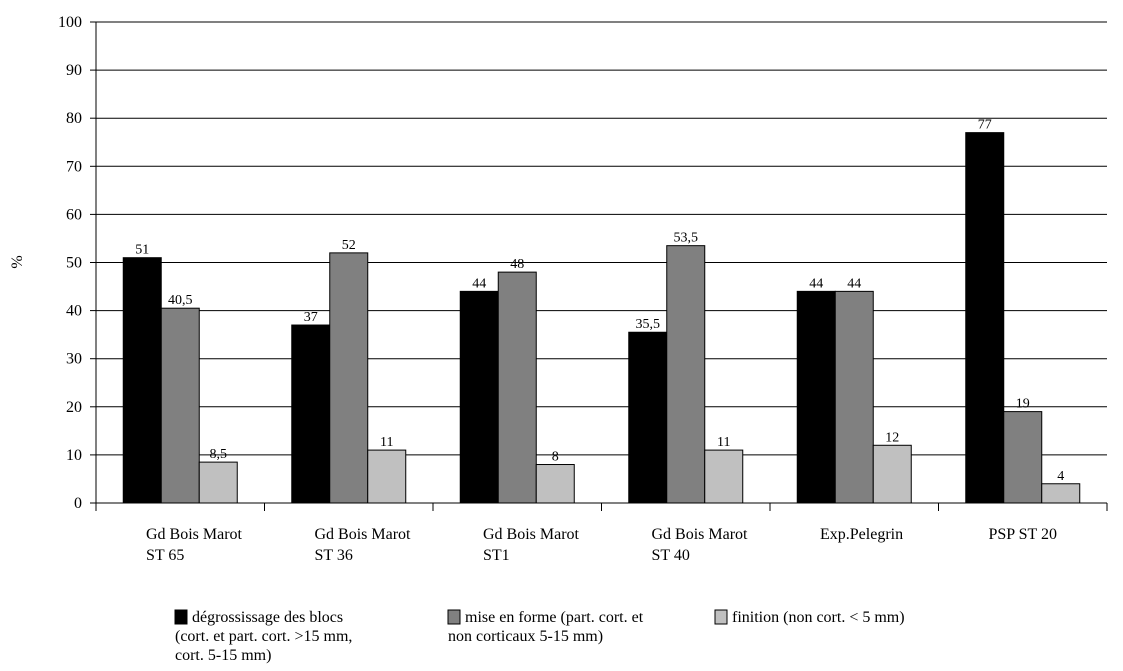 The width and height of the screenshot is (1123, 671). What do you see at coordinates (363, 545) in the screenshot?
I see `category-label: Gd Bois Marot ST 36` at bounding box center [363, 545].